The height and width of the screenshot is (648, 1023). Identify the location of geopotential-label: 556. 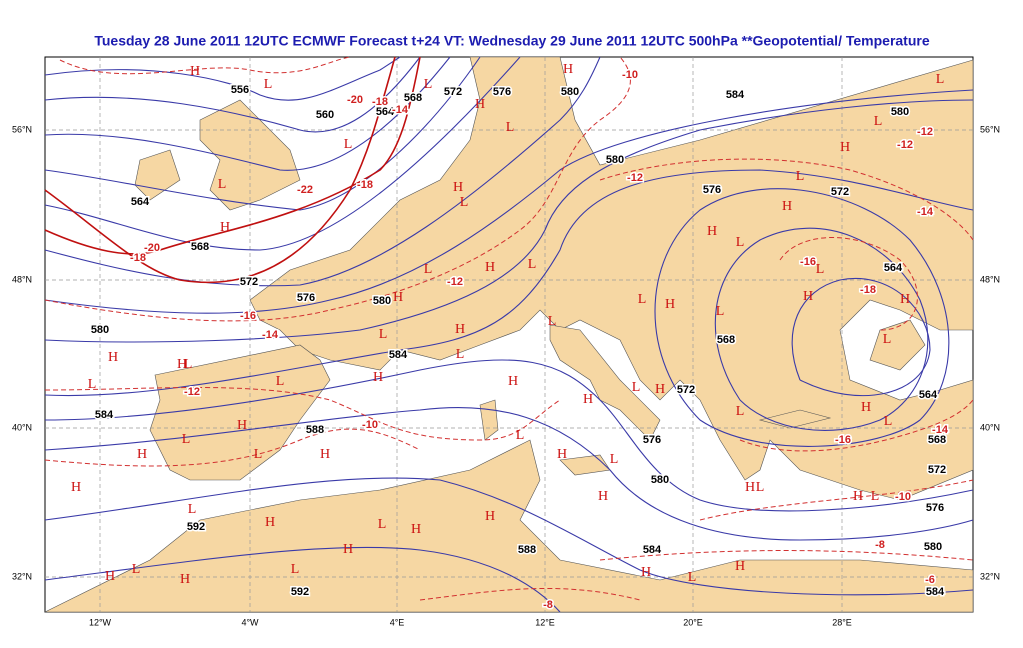
(240, 90).